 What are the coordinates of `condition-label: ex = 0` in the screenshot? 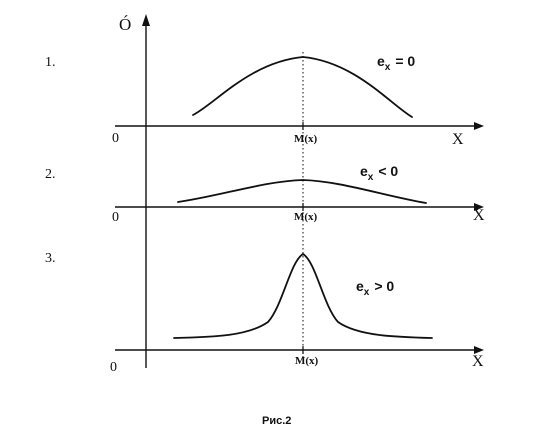 It's located at (396, 63).